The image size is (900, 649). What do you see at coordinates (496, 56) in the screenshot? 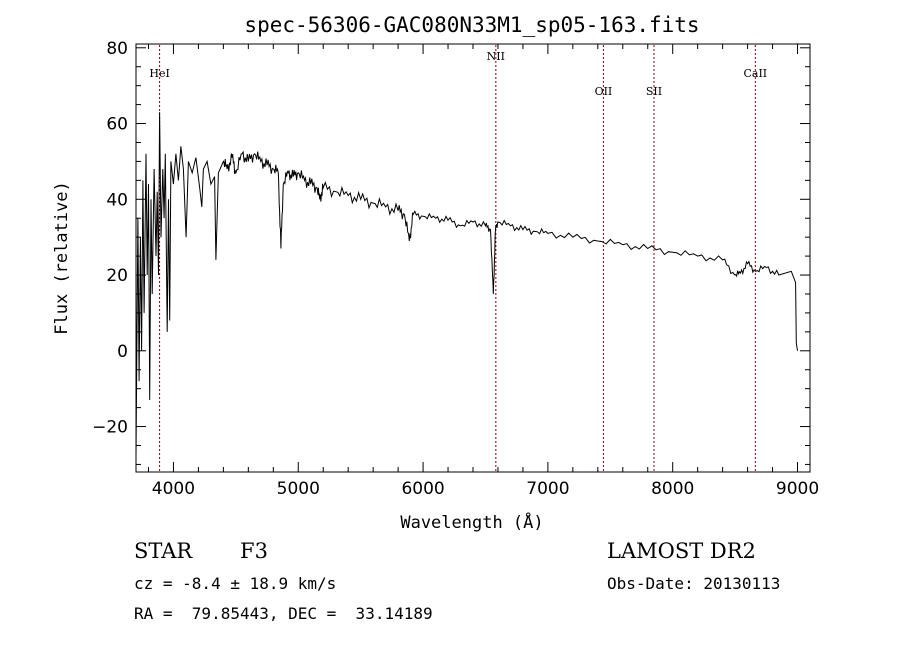
I see `line-marker-label: NII` at bounding box center [496, 56].